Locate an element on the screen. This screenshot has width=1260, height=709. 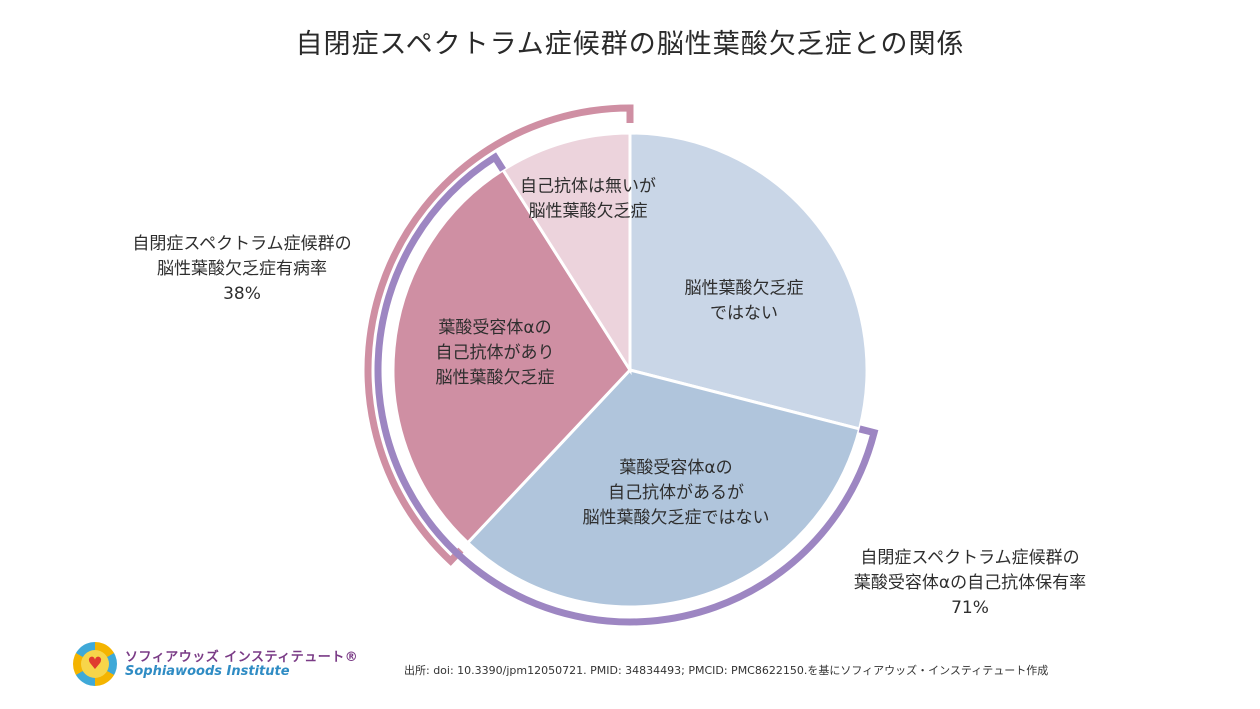
slice-label-ab-no-cfd-1: 自己抗体があるが is located at coordinates (676, 493).